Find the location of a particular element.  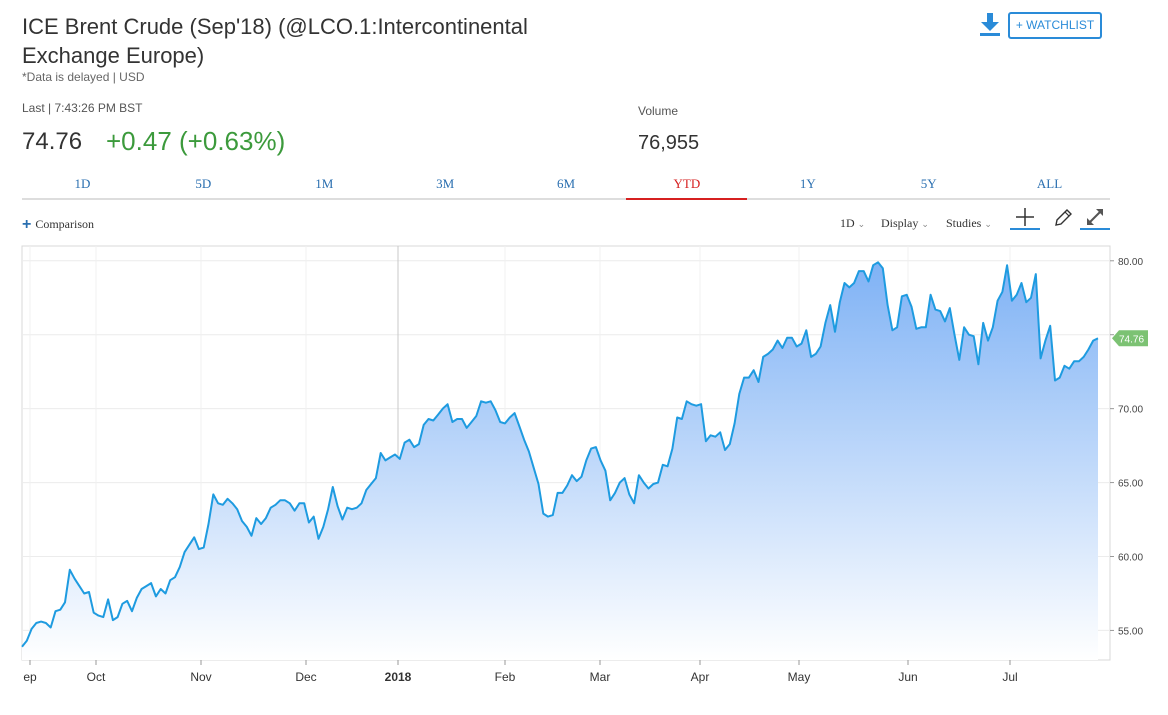

studies-label: Studies is located at coordinates (964, 223).